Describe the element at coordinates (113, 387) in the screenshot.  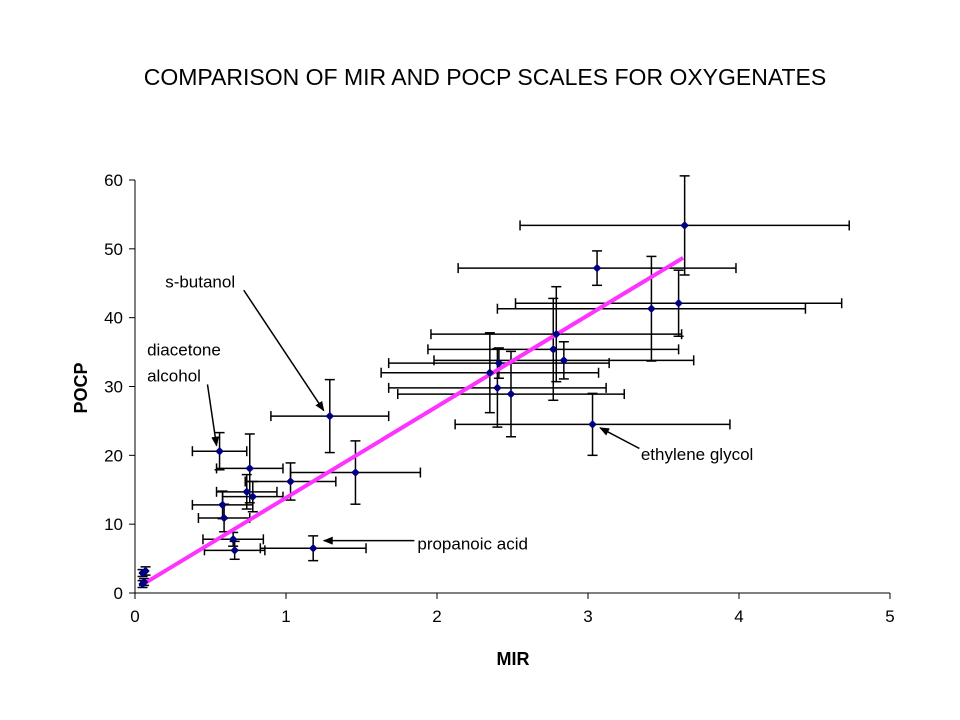
I see `y-tick-label: 30` at that location.